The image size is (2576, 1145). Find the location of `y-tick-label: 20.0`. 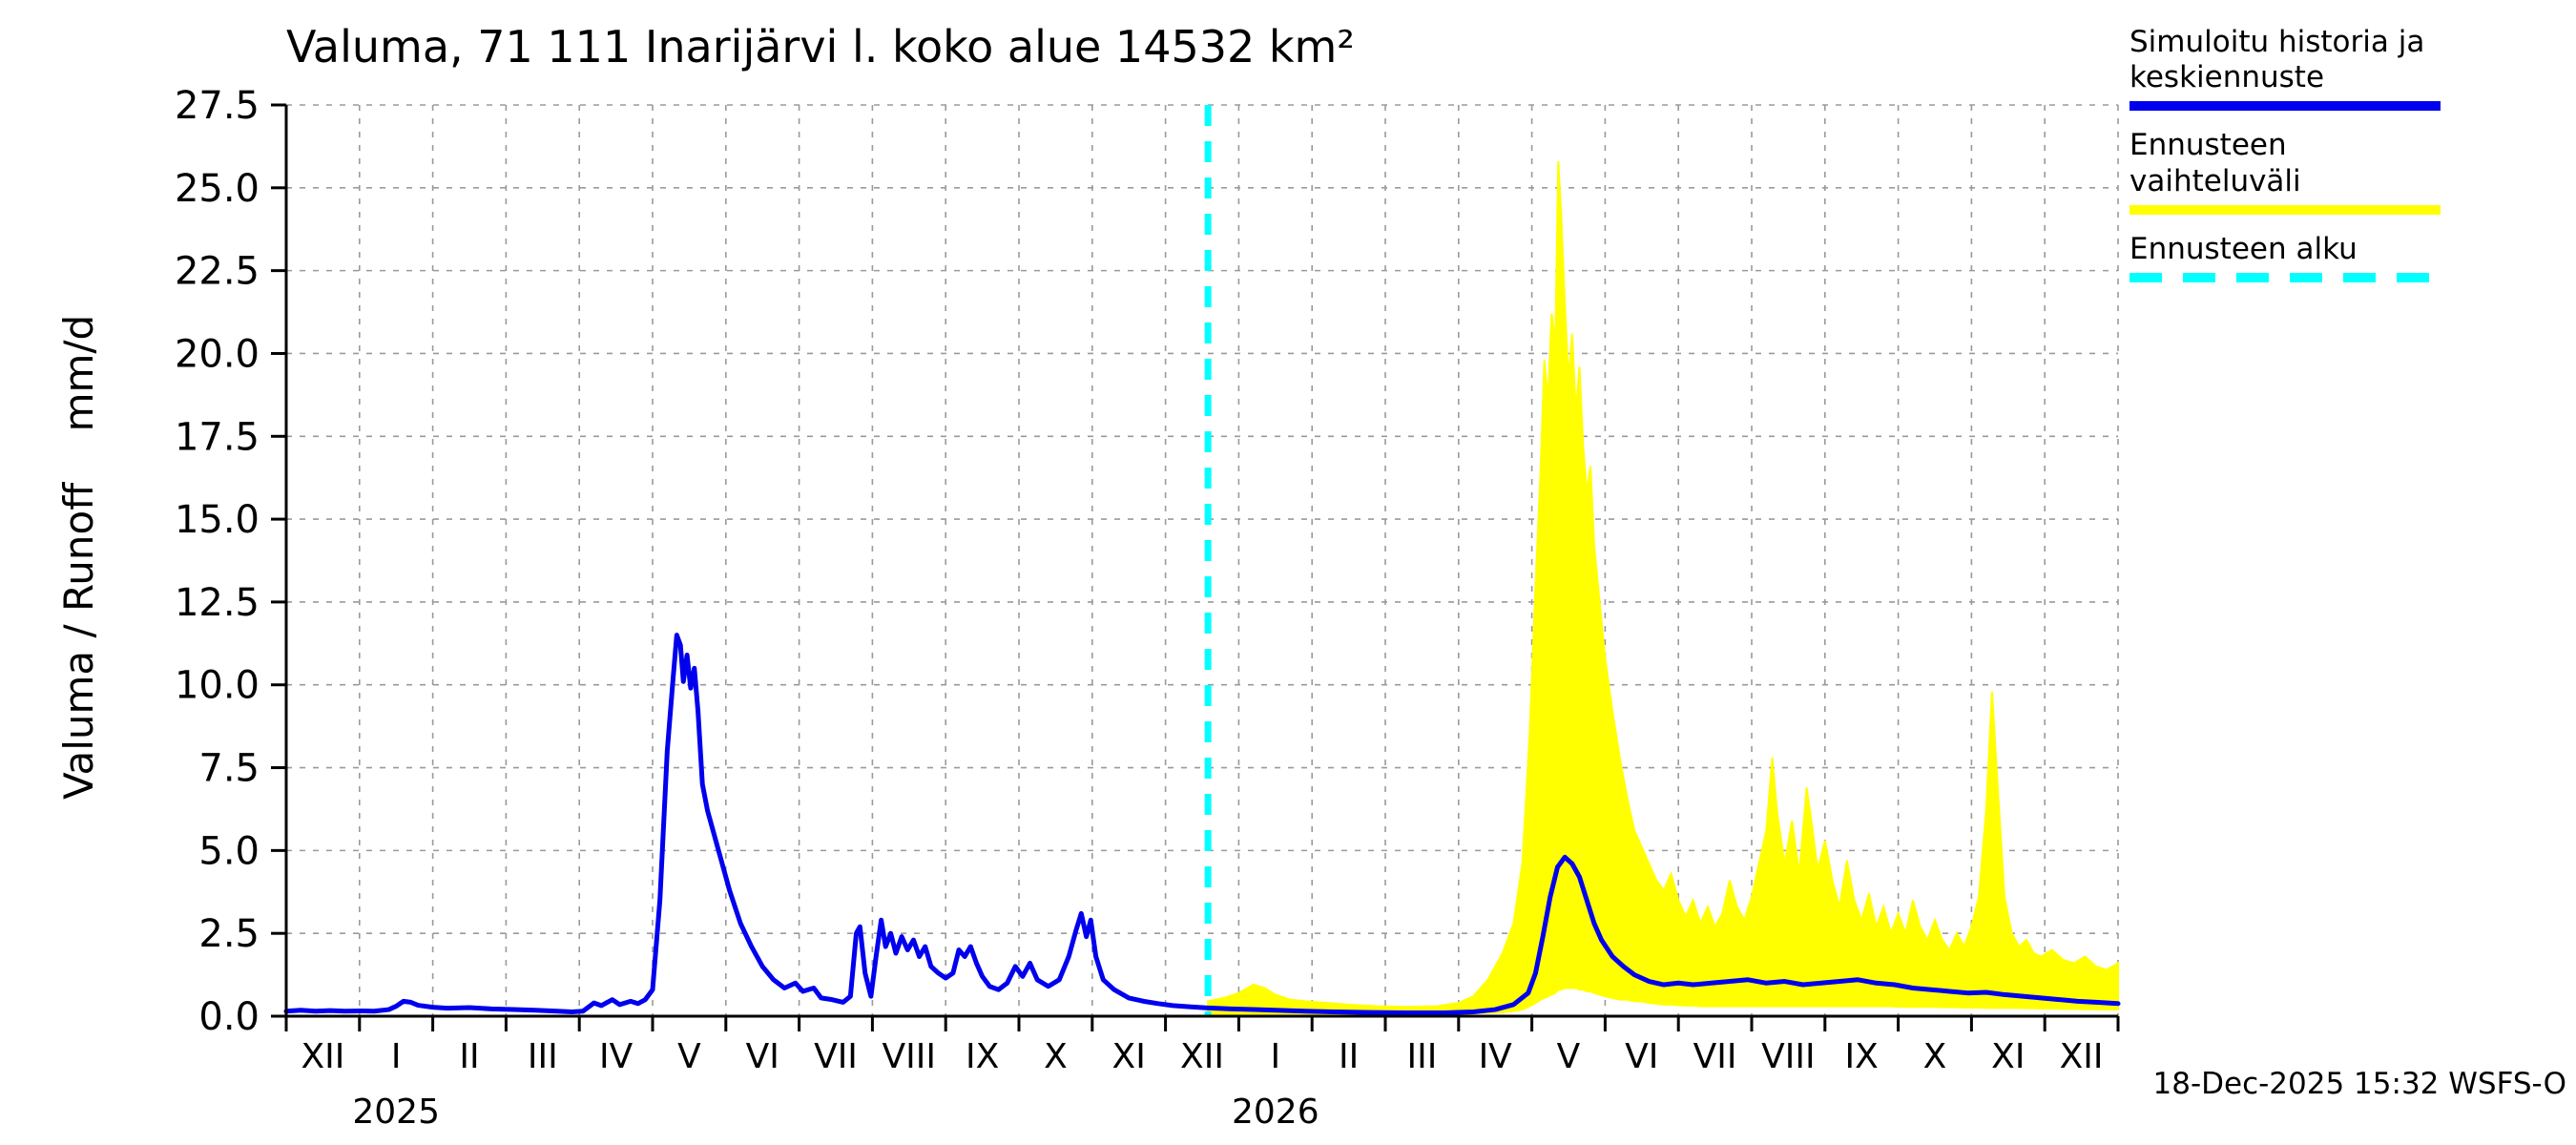

y-tick-label: 20.0 is located at coordinates (217, 354).